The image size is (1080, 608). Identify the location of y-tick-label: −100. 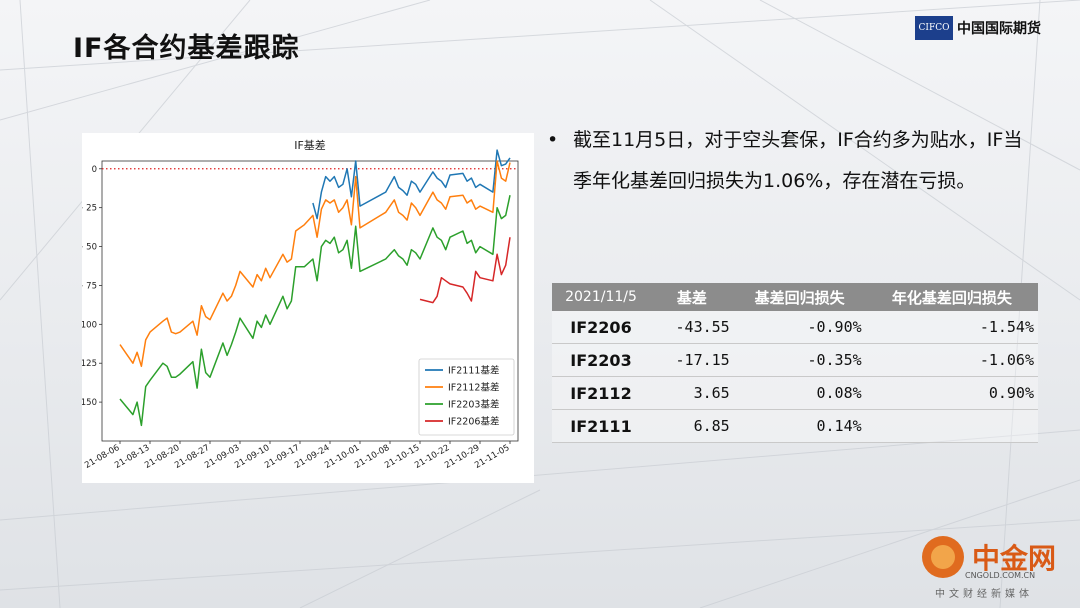
(89, 325).